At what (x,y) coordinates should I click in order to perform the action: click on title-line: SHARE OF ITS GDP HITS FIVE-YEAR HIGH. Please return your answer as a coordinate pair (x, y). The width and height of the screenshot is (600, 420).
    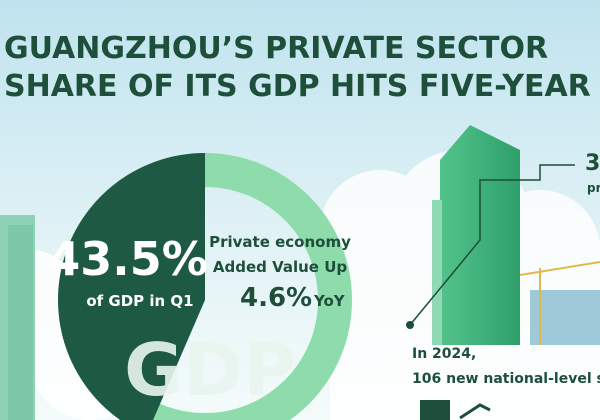
    Looking at the image, I should click on (302, 86).